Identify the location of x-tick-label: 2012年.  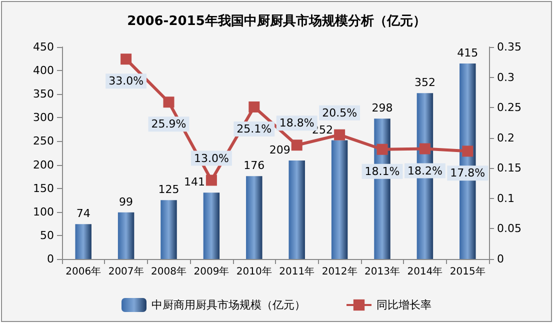
(340, 272).